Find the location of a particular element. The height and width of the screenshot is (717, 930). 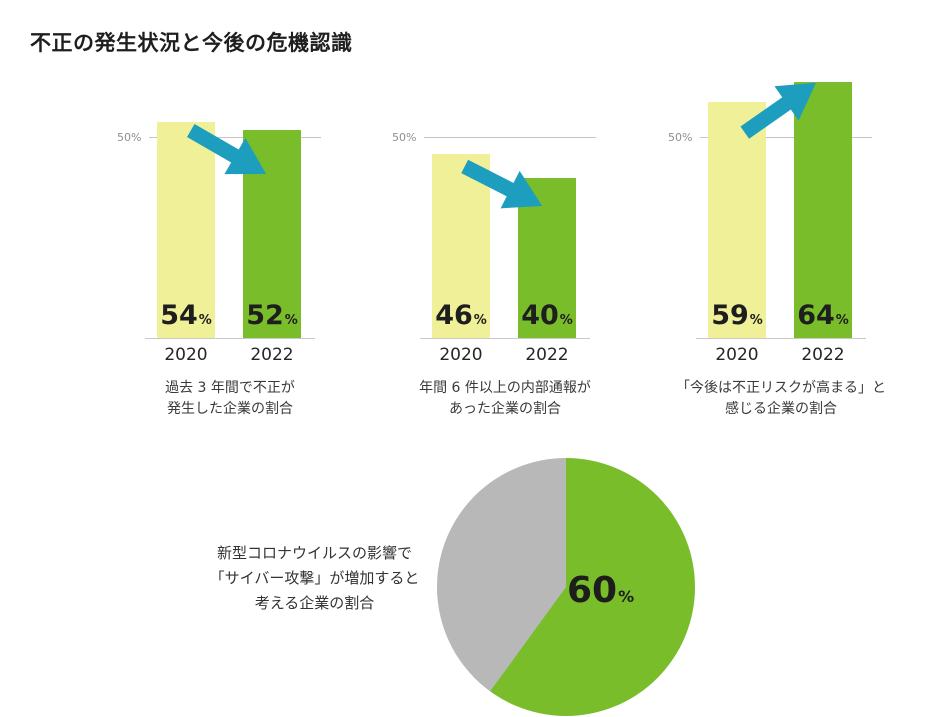

bar-value-label: 59% is located at coordinates (737, 315).